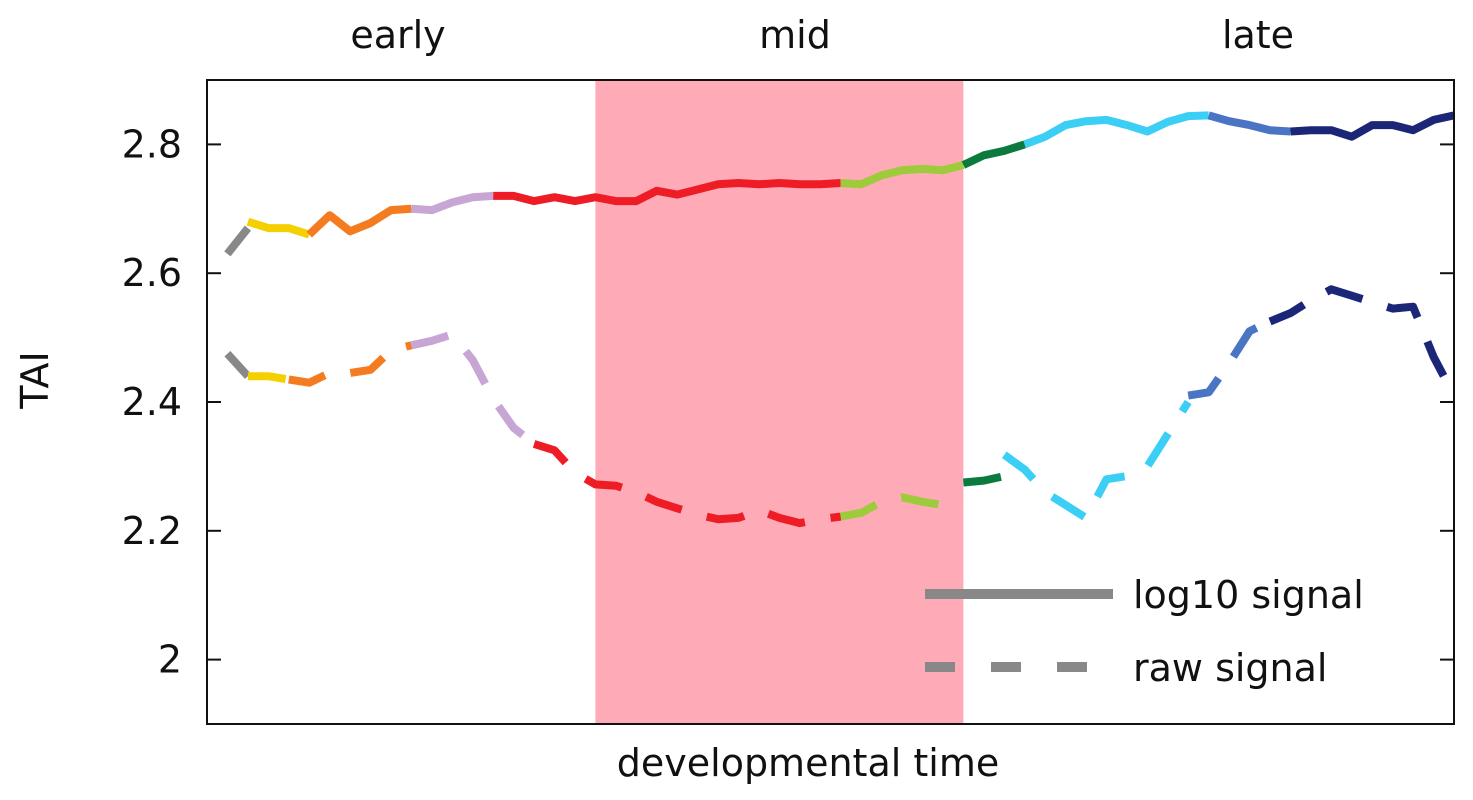 The height and width of the screenshot is (800, 1473). What do you see at coordinates (170, 660) in the screenshot?
I see `y-tick-label: 2` at bounding box center [170, 660].